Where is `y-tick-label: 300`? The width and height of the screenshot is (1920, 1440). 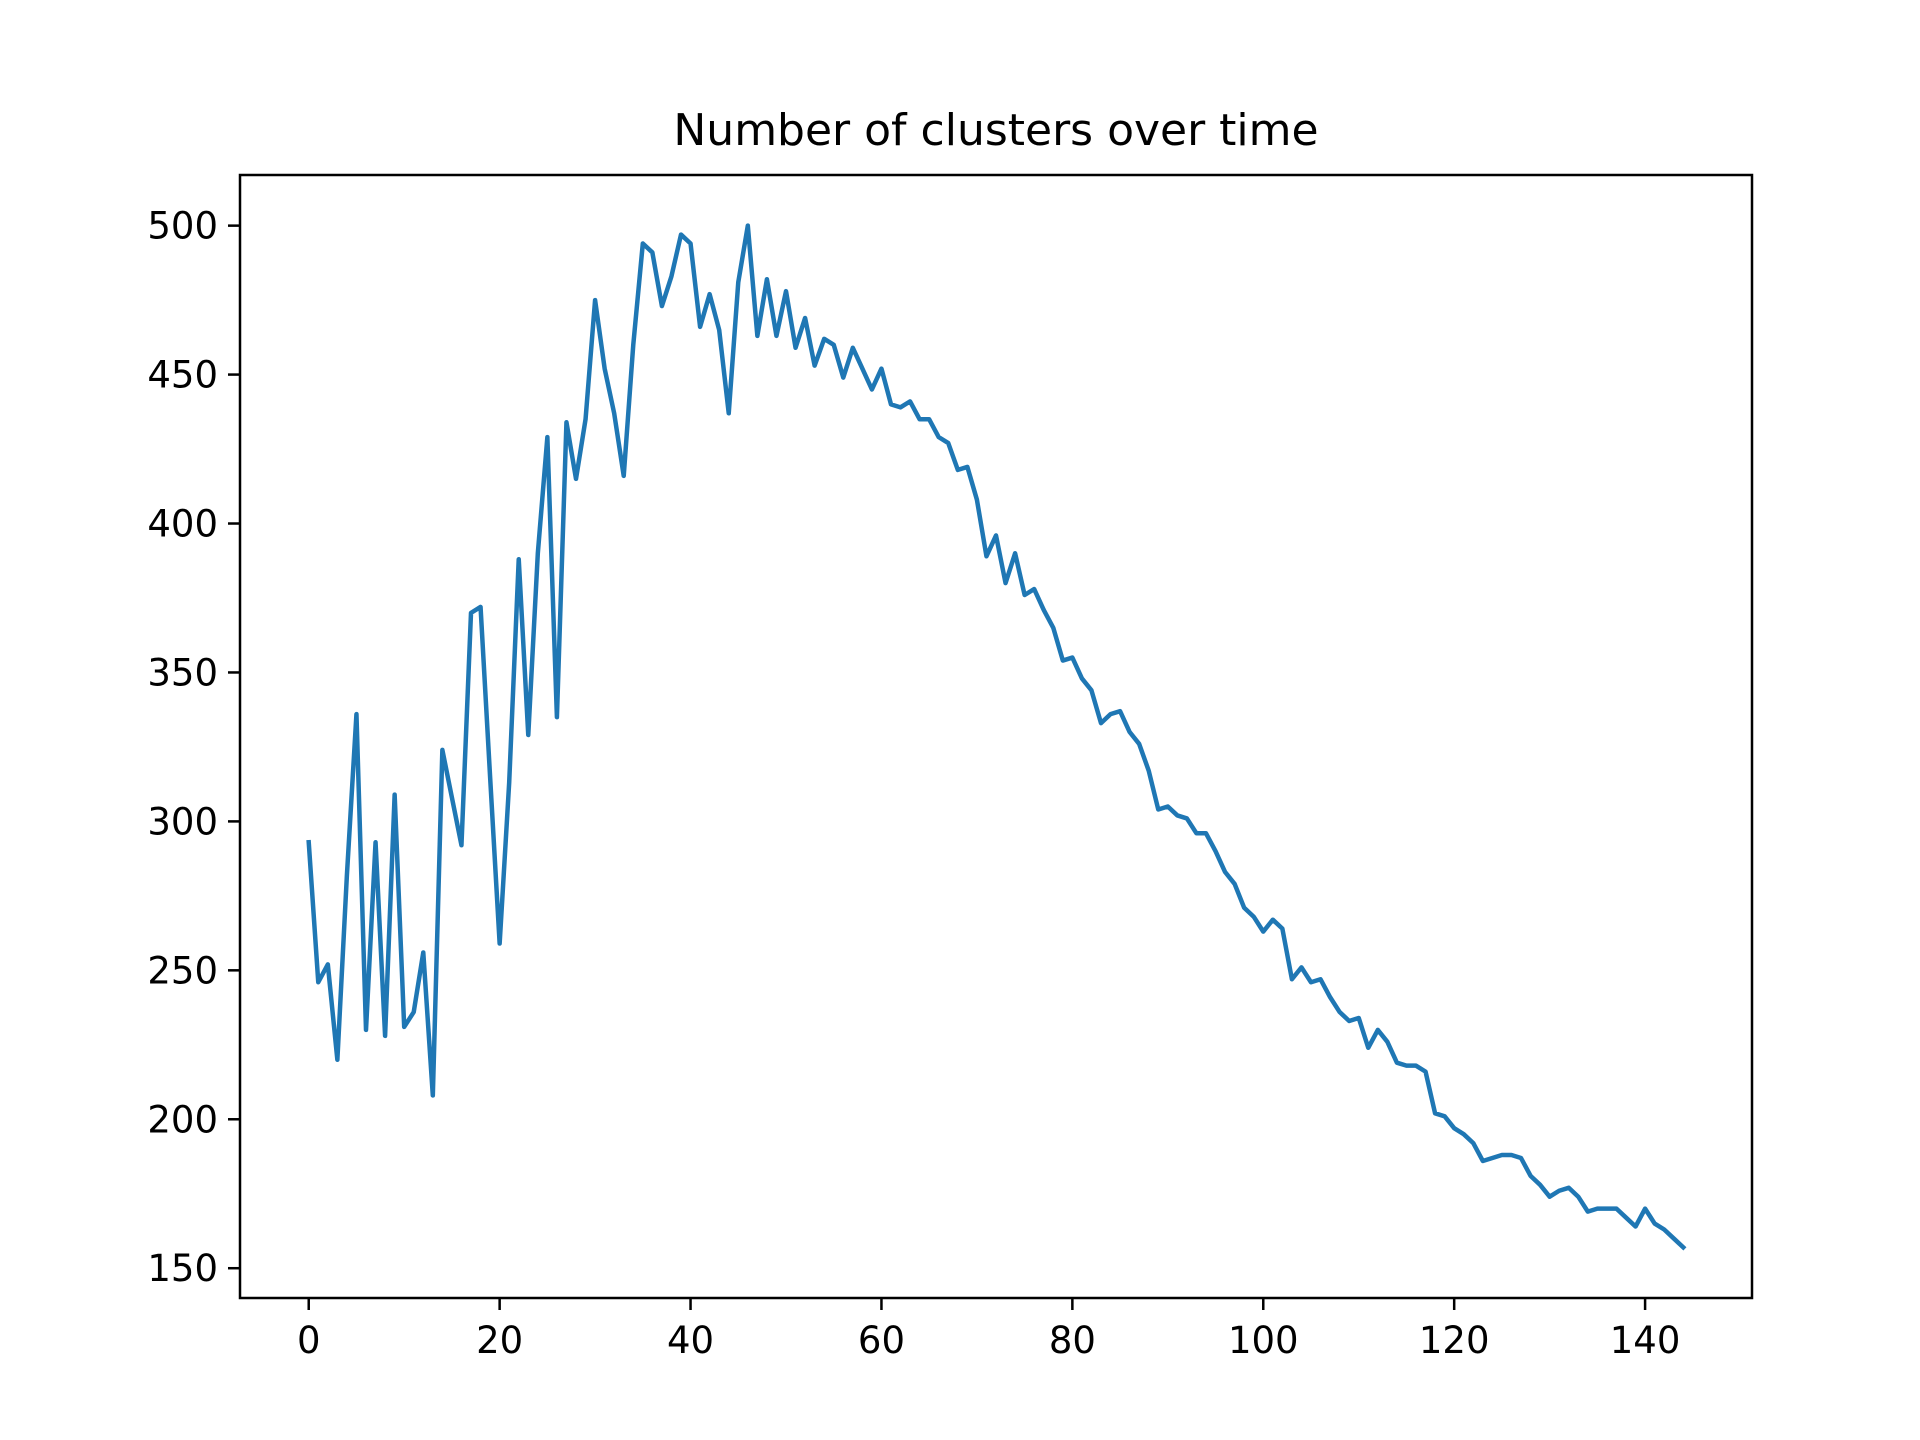
y-tick-label: 300 is located at coordinates (182, 821).